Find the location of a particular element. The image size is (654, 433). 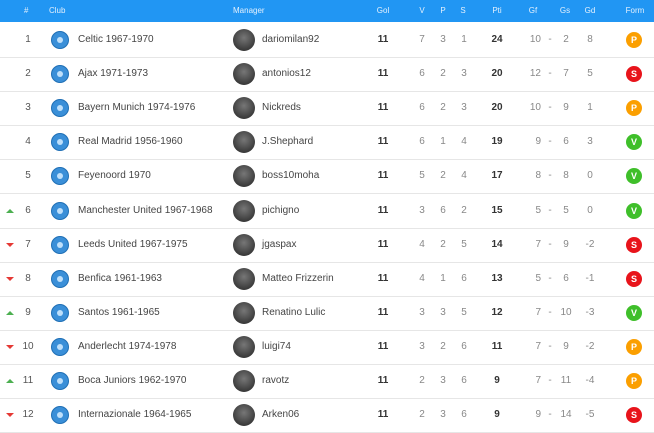

manager-name: antonios12 is located at coordinates (286, 74).